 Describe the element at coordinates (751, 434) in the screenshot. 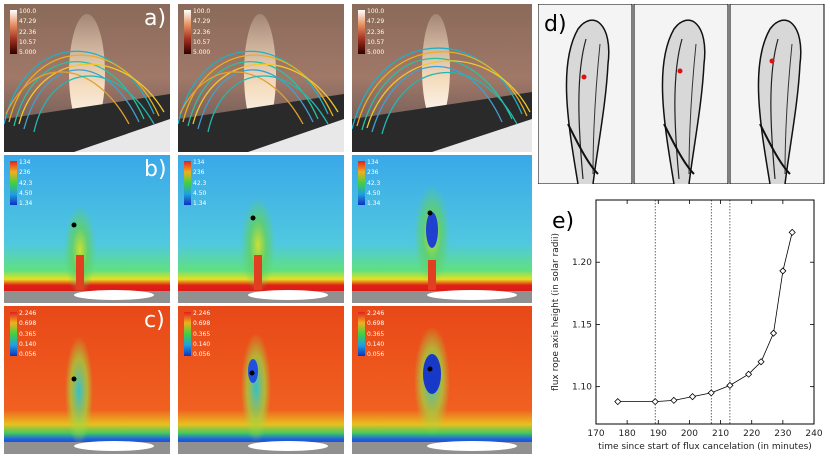

I see `x-tick-label: 220` at that location.